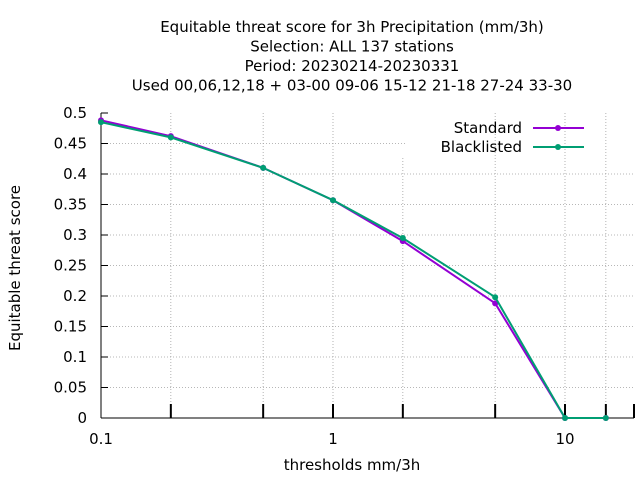 The image size is (640, 480). I want to click on x-axis-label: thresholds mm/3h, so click(352, 465).